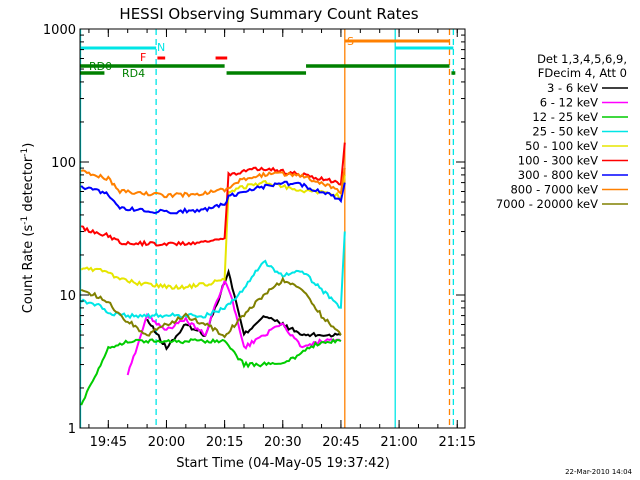 This screenshot has height=480, width=640. What do you see at coordinates (582, 73) in the screenshot?
I see `legend-header-2: FDecim 4, Att 0` at bounding box center [582, 73].